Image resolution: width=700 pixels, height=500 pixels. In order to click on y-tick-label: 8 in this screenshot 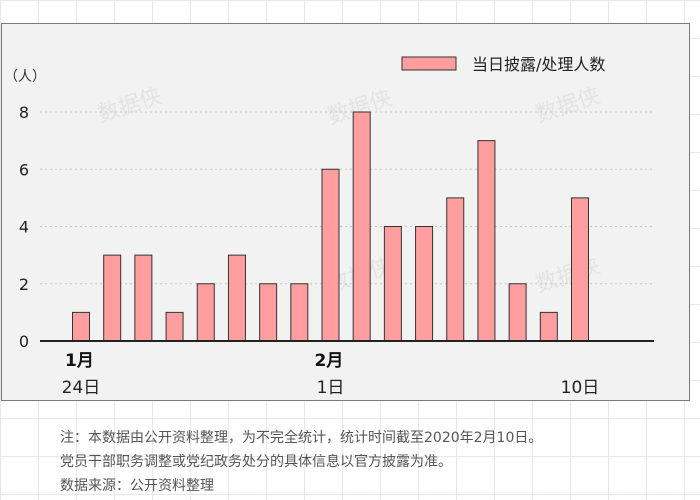, I will do `click(24, 112)`.